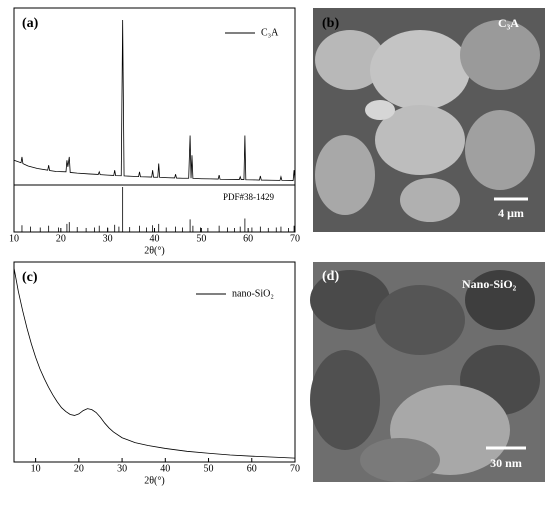 This screenshot has height=513, width=550. What do you see at coordinates (249, 197) in the screenshot?
I see `reference-label: PDF#38-1429` at bounding box center [249, 197].